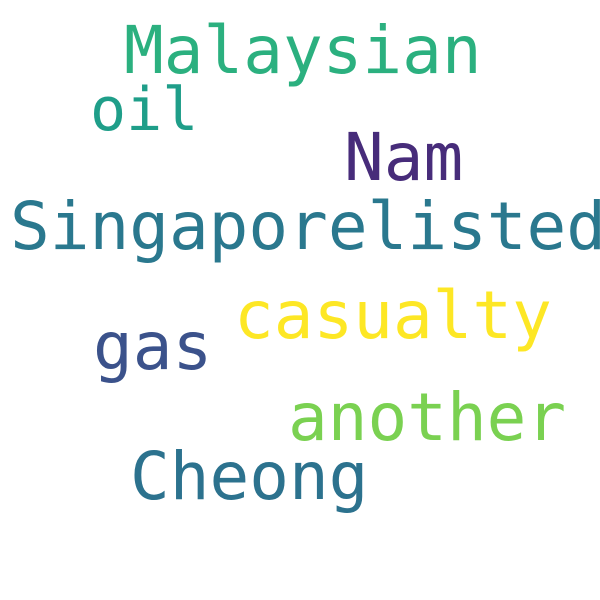  What do you see at coordinates (305, 226) in the screenshot?
I see `word-singaporelisted: Singaporelisted` at bounding box center [305, 226].